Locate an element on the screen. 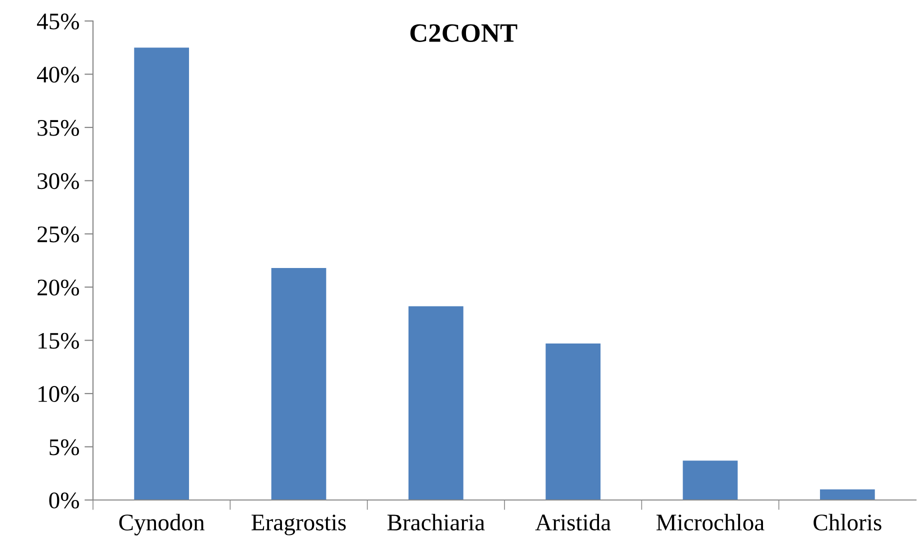 The width and height of the screenshot is (918, 554). y-tick-label: 40% is located at coordinates (57, 74).